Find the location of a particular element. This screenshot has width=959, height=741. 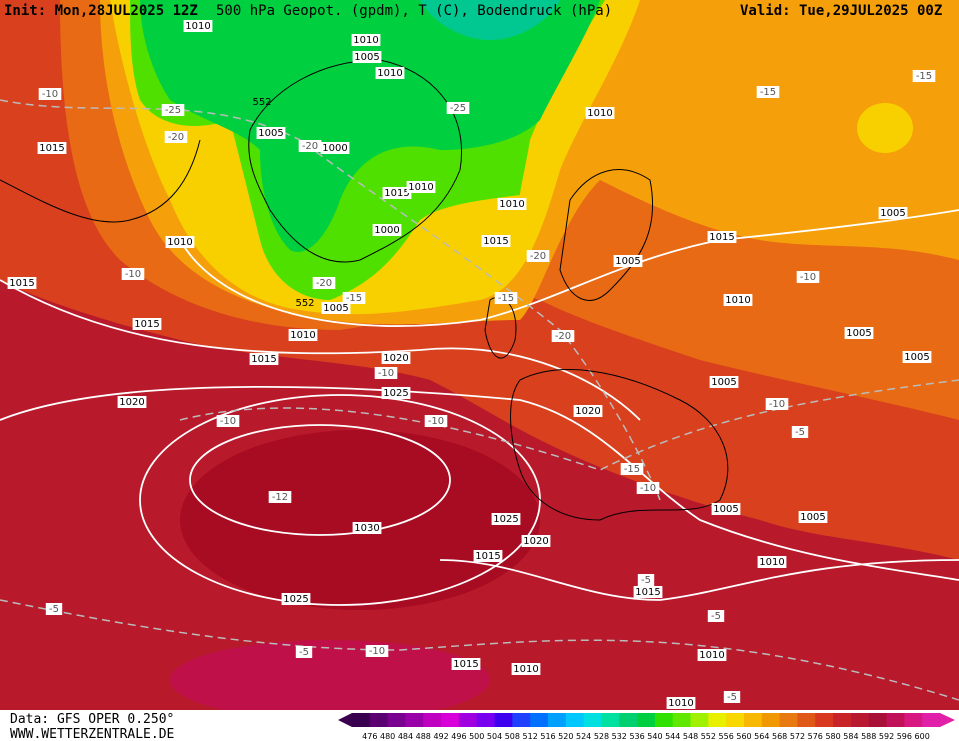

colorbar-tick-label: 580 is located at coordinates (832, 736).